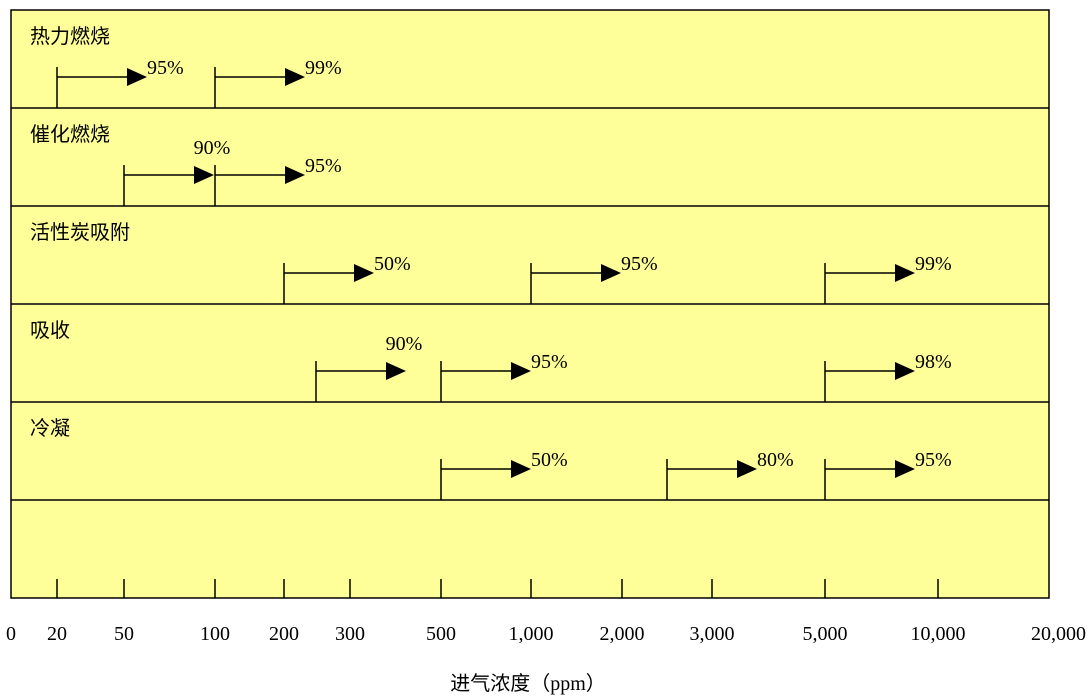 The height and width of the screenshot is (700, 1089). Describe the element at coordinates (528, 683) in the screenshot. I see `x-axis-label: 进气浓度（ppm）` at that location.